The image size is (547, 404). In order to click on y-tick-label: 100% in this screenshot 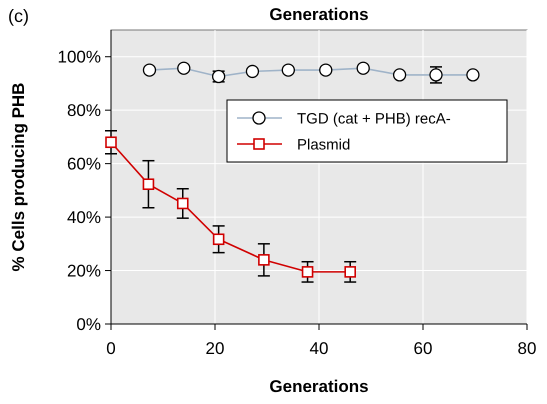, I will do `click(79, 57)`.